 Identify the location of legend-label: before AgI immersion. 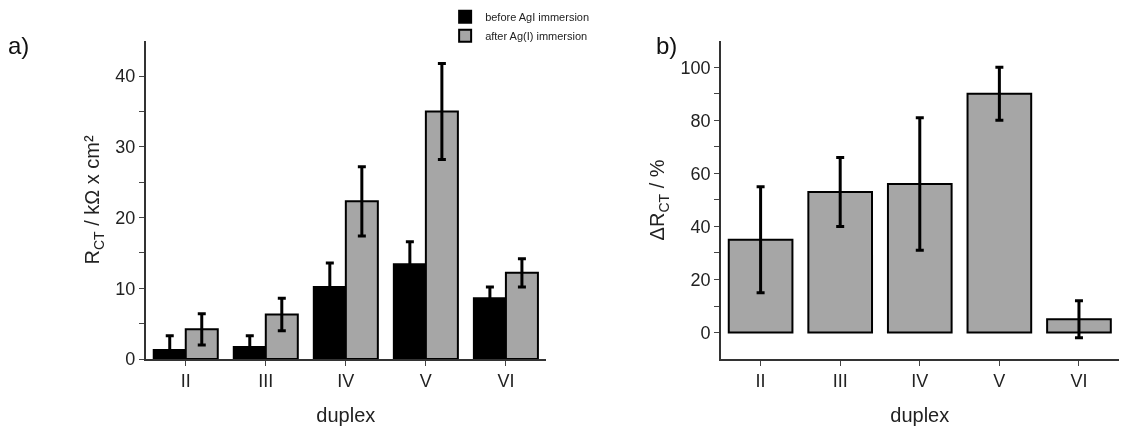
(537, 16).